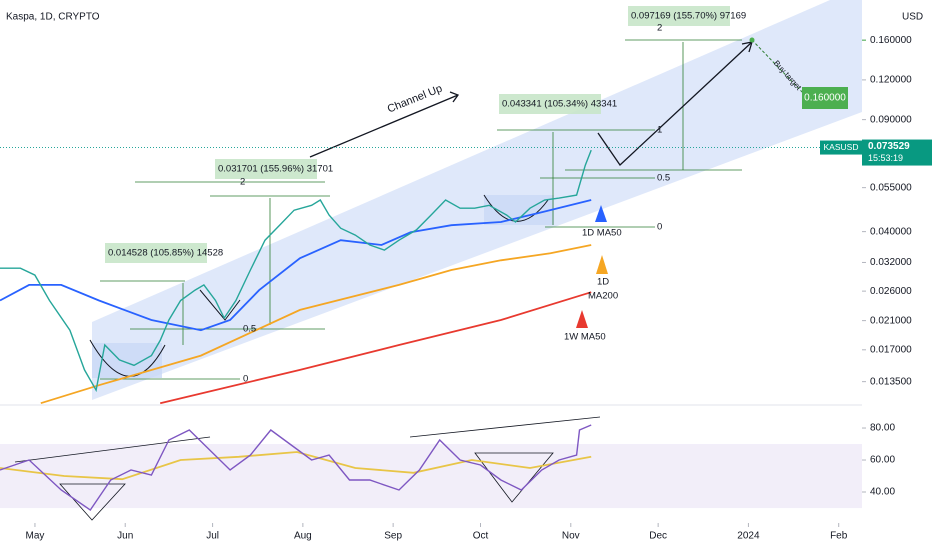 Image resolution: width=932 pixels, height=550 pixels. What do you see at coordinates (571, 536) in the screenshot?
I see `x-tick-label: Nov` at bounding box center [571, 536].